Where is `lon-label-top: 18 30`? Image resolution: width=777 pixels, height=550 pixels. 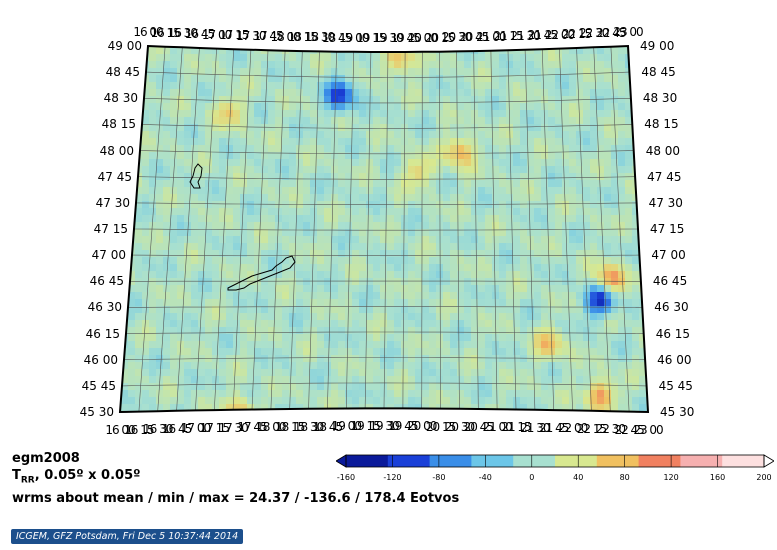
lon-label-top: 18 30 is located at coordinates (319, 37).